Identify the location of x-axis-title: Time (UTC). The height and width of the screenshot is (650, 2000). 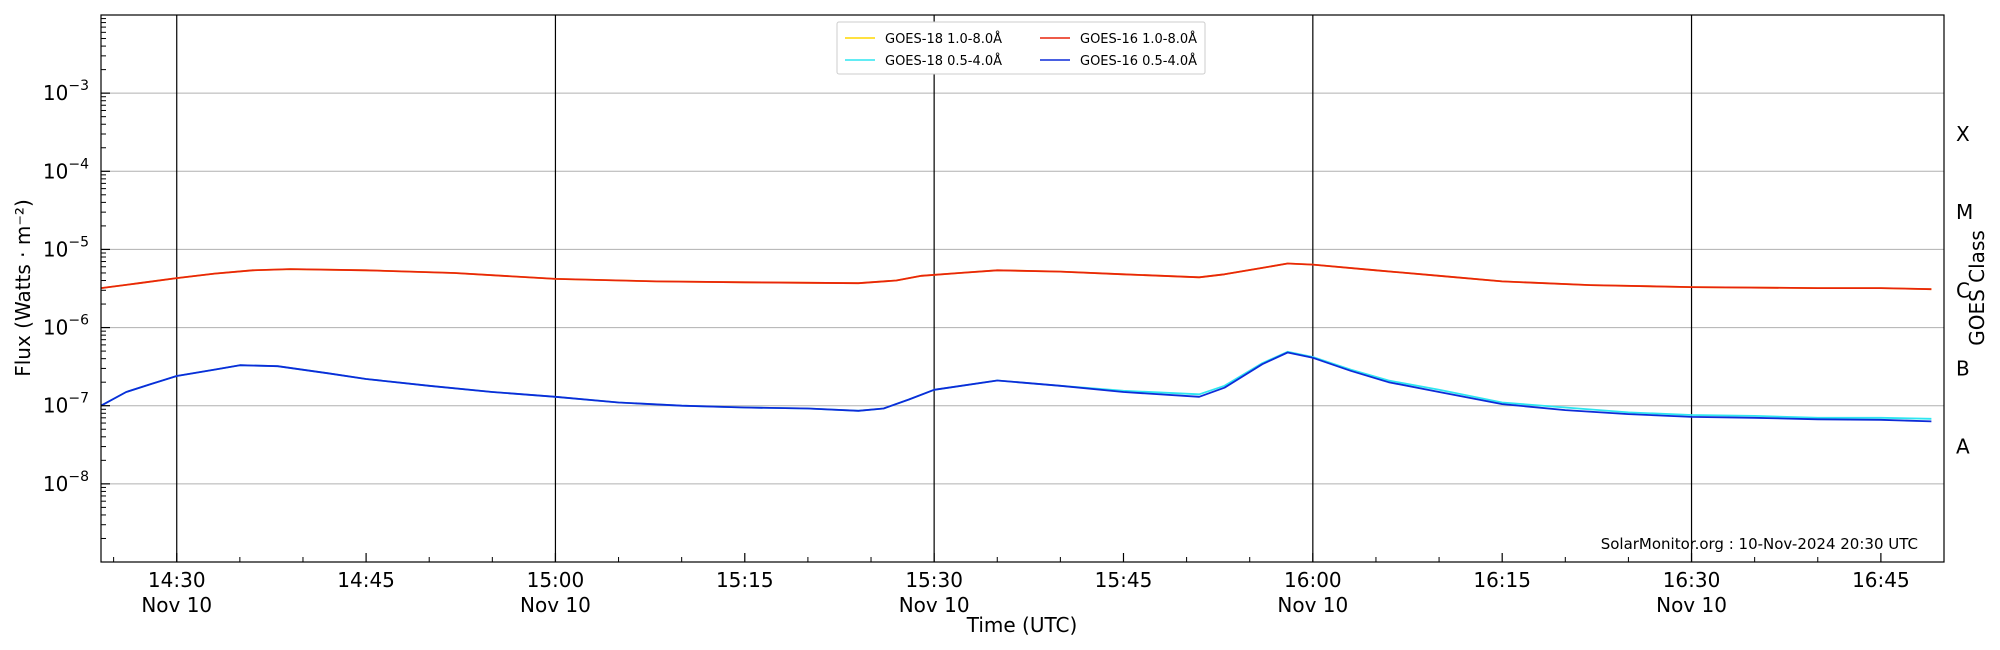
(1022, 625).